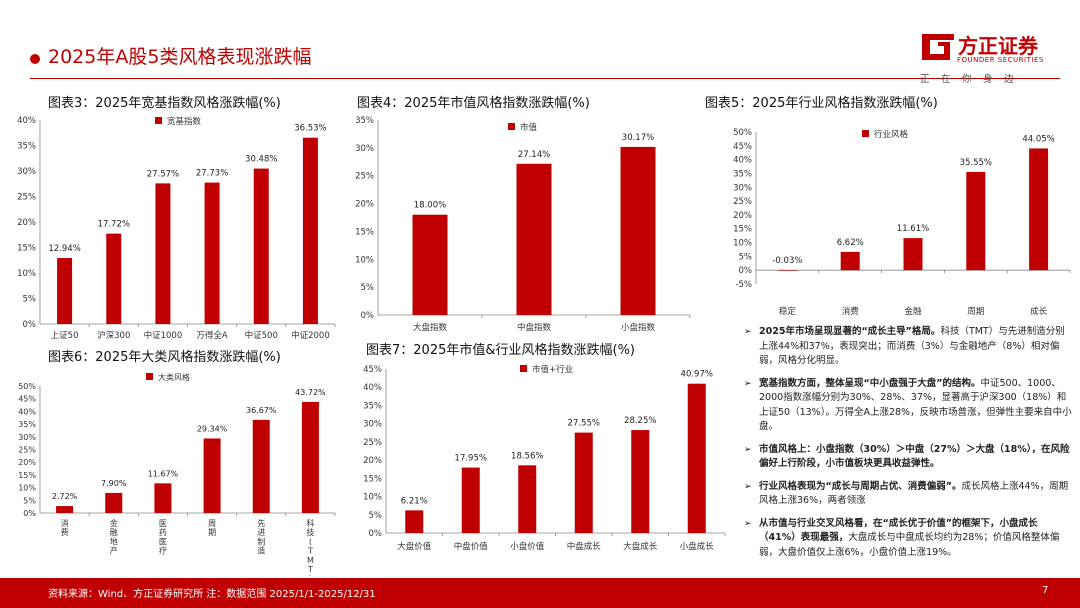  Describe the element at coordinates (529, 127) in the screenshot. I see `legend-label: 市值` at that location.